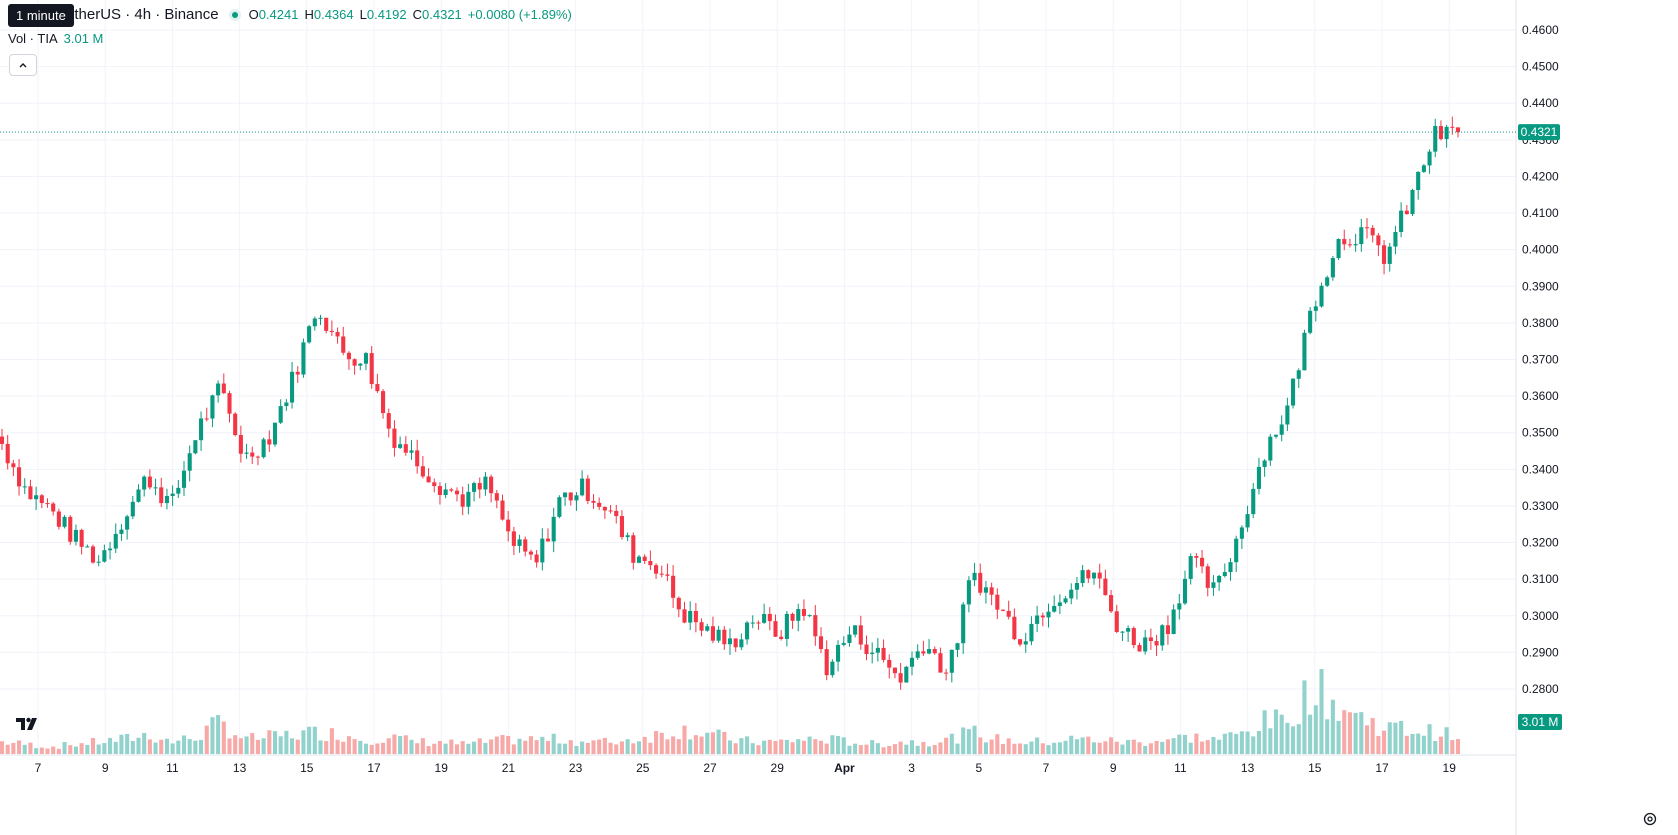 The width and height of the screenshot is (1678, 835). What do you see at coordinates (386, 14) in the screenshot?
I see `low-value: 0.4192` at bounding box center [386, 14].